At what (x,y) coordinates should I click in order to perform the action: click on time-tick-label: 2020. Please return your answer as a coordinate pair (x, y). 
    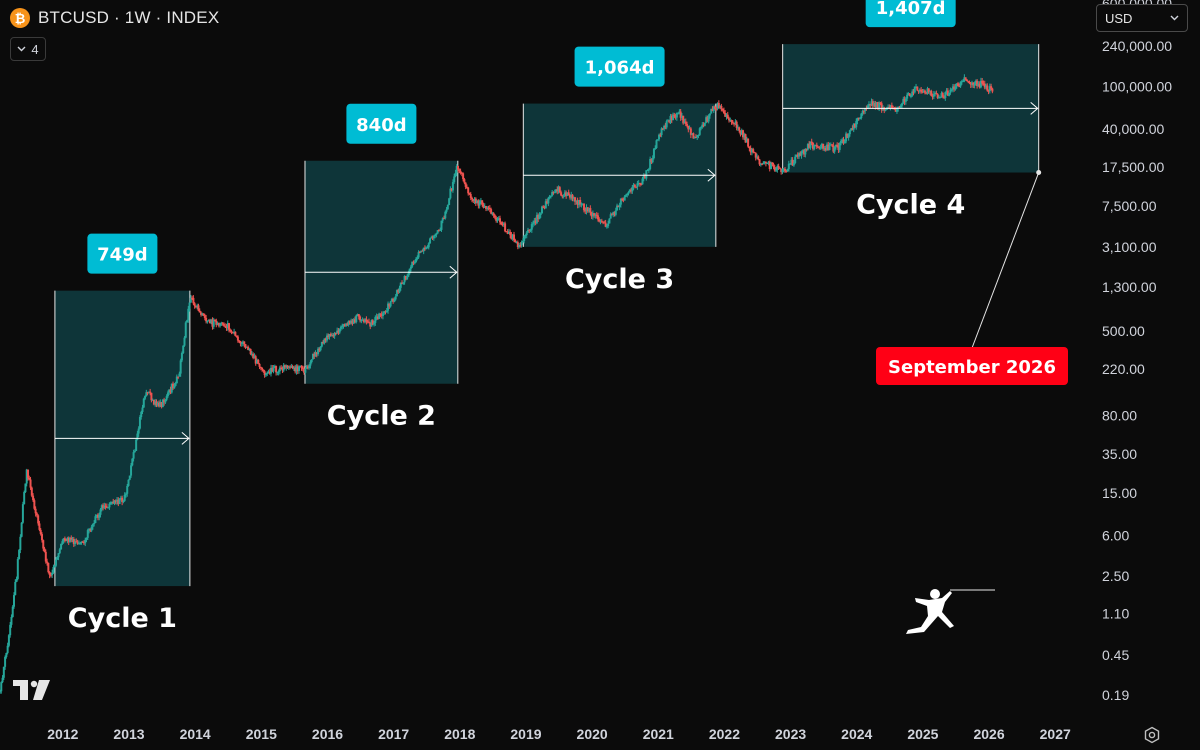
    Looking at the image, I should click on (592, 734).